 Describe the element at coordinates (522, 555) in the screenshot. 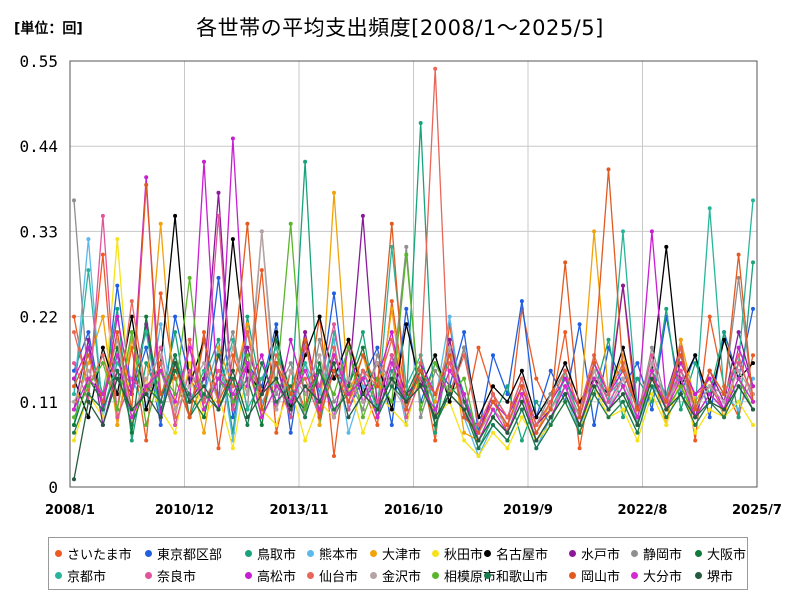

I see `legend-label: 名古屋市` at that location.